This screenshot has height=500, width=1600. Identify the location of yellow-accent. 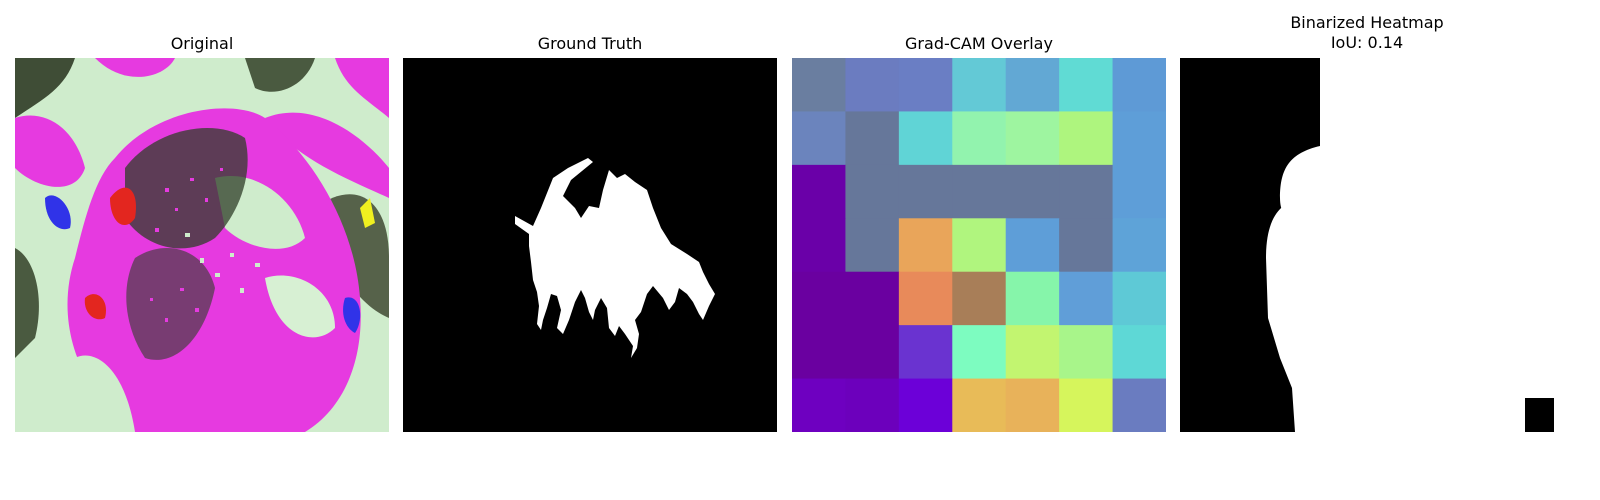
(367, 213).